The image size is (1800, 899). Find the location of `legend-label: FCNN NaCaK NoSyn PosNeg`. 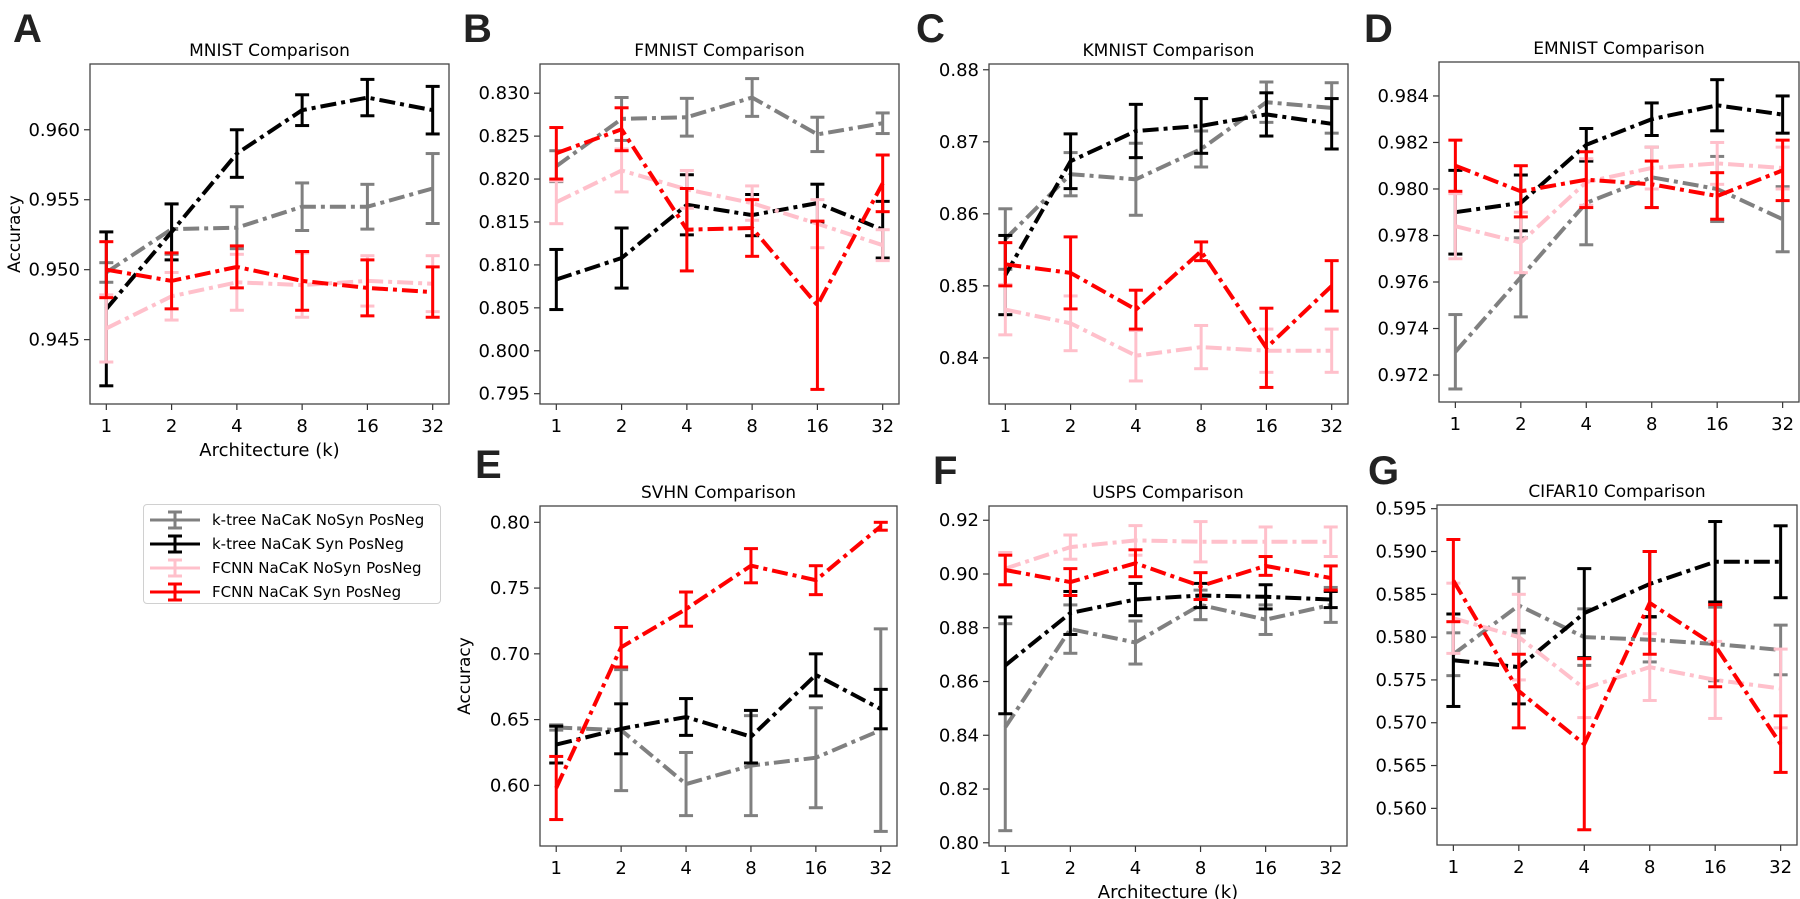

legend-label: FCNN NaCaK NoSyn PosNeg is located at coordinates (317, 568).